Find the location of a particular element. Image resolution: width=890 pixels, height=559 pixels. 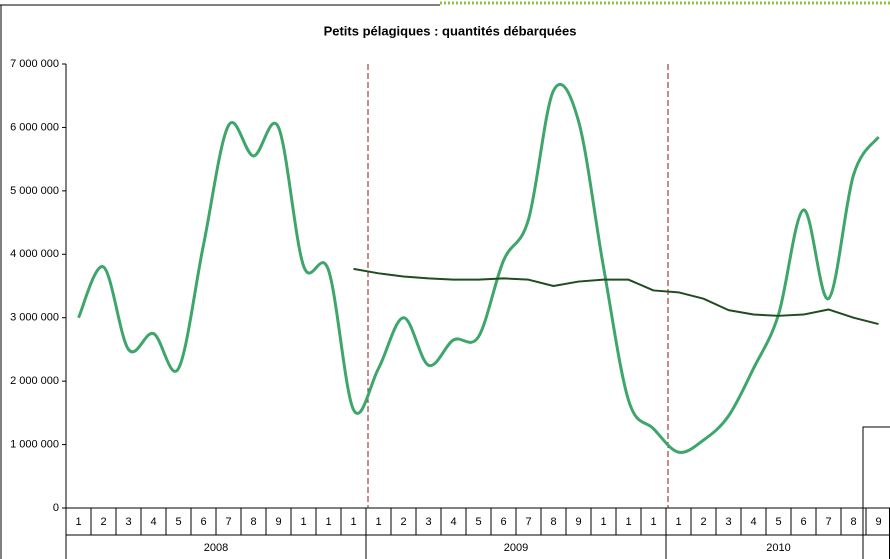

group-label: 2008 is located at coordinates (216, 548).